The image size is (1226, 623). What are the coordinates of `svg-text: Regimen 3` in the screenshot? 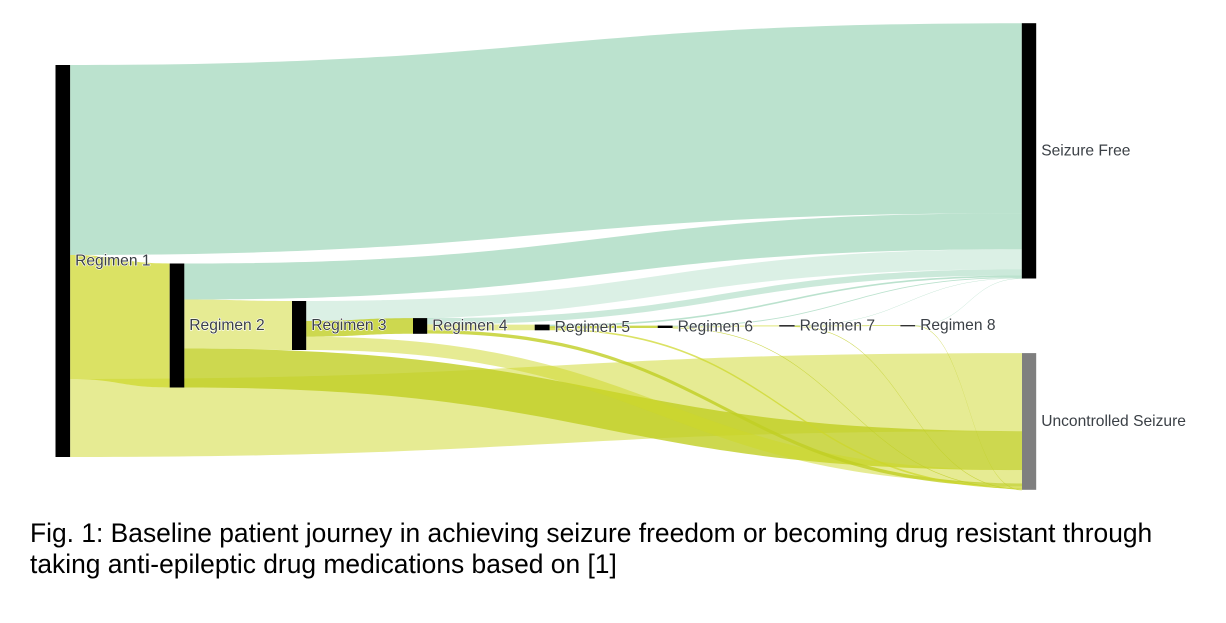 It's located at (348, 325).